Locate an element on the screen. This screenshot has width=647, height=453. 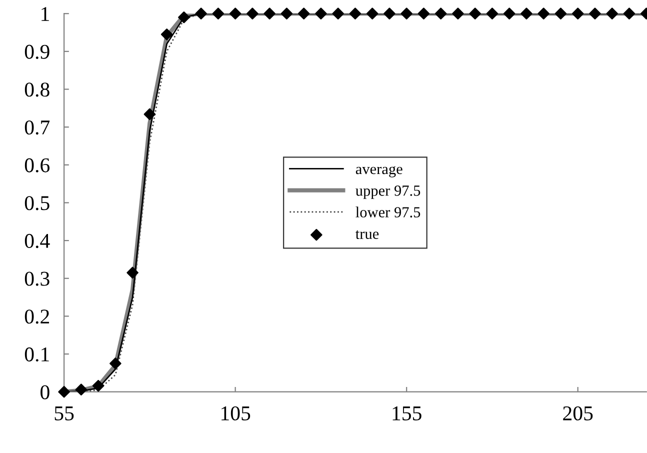
x-tick-label: 155 is located at coordinates (407, 413).